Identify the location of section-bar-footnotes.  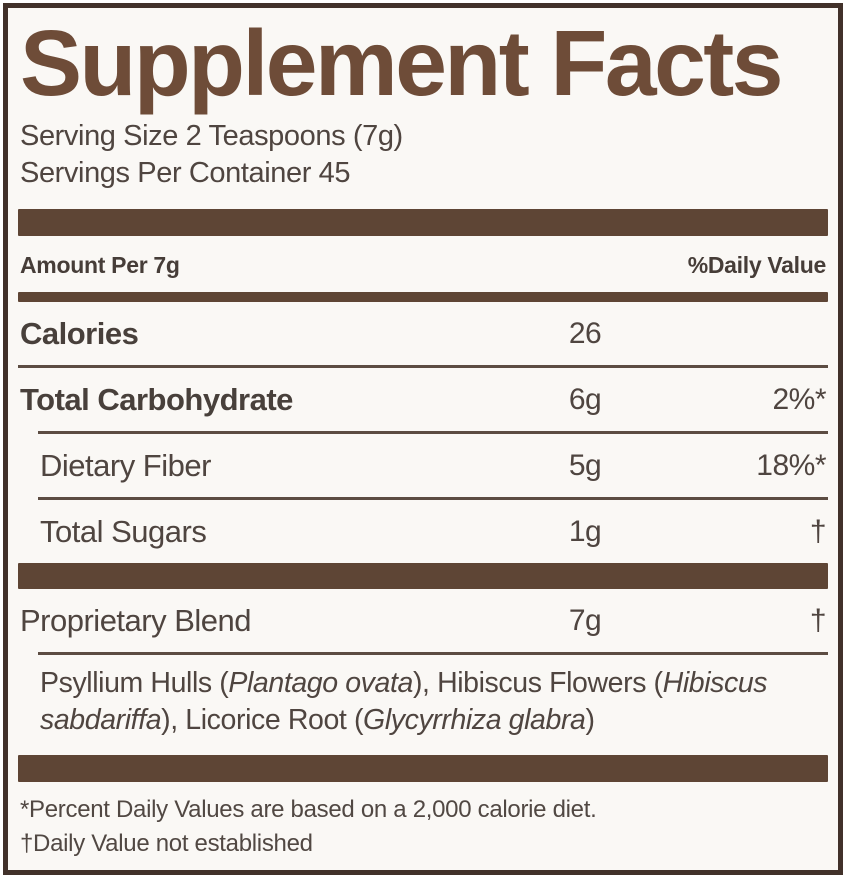
(423, 769).